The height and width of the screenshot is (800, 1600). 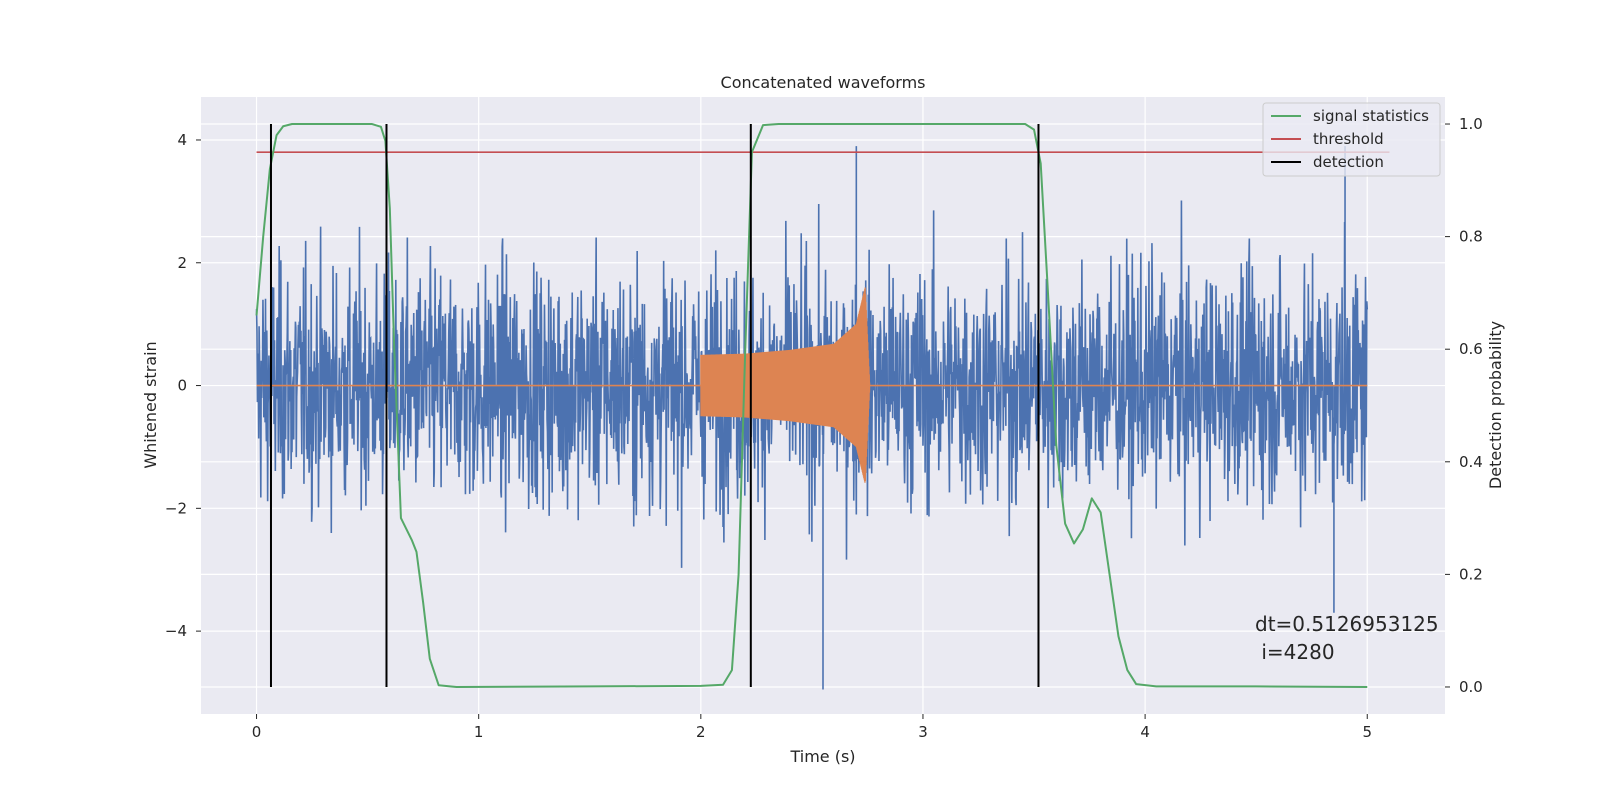 I want to click on legend-label-detection: detection, so click(x=1348, y=162).